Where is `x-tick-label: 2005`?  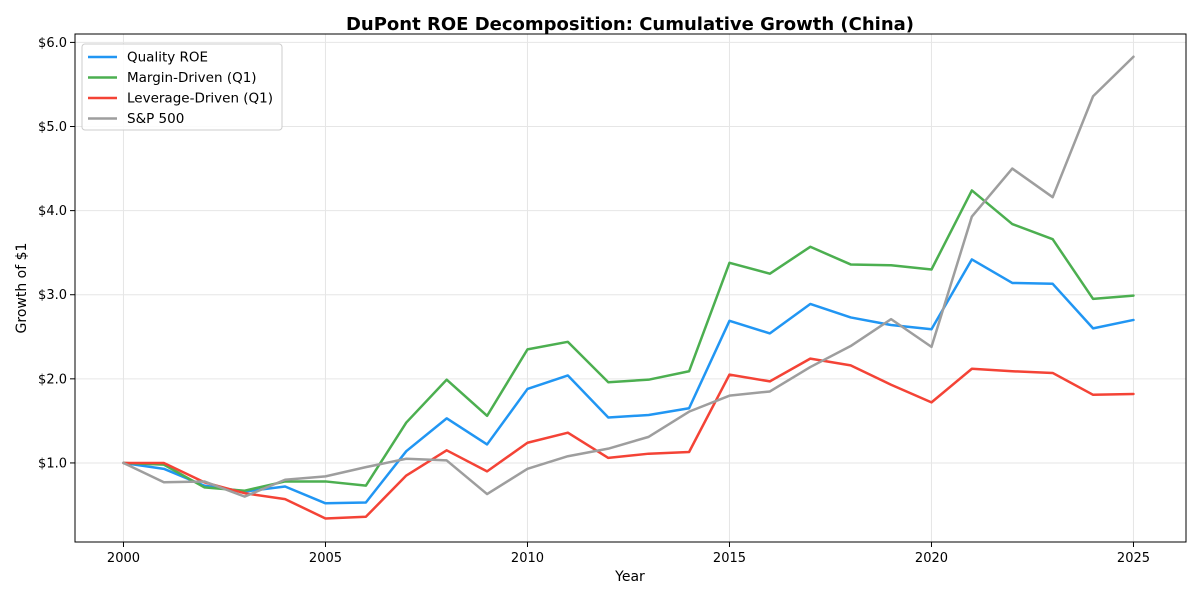
x-tick-label: 2005 is located at coordinates (325, 558).